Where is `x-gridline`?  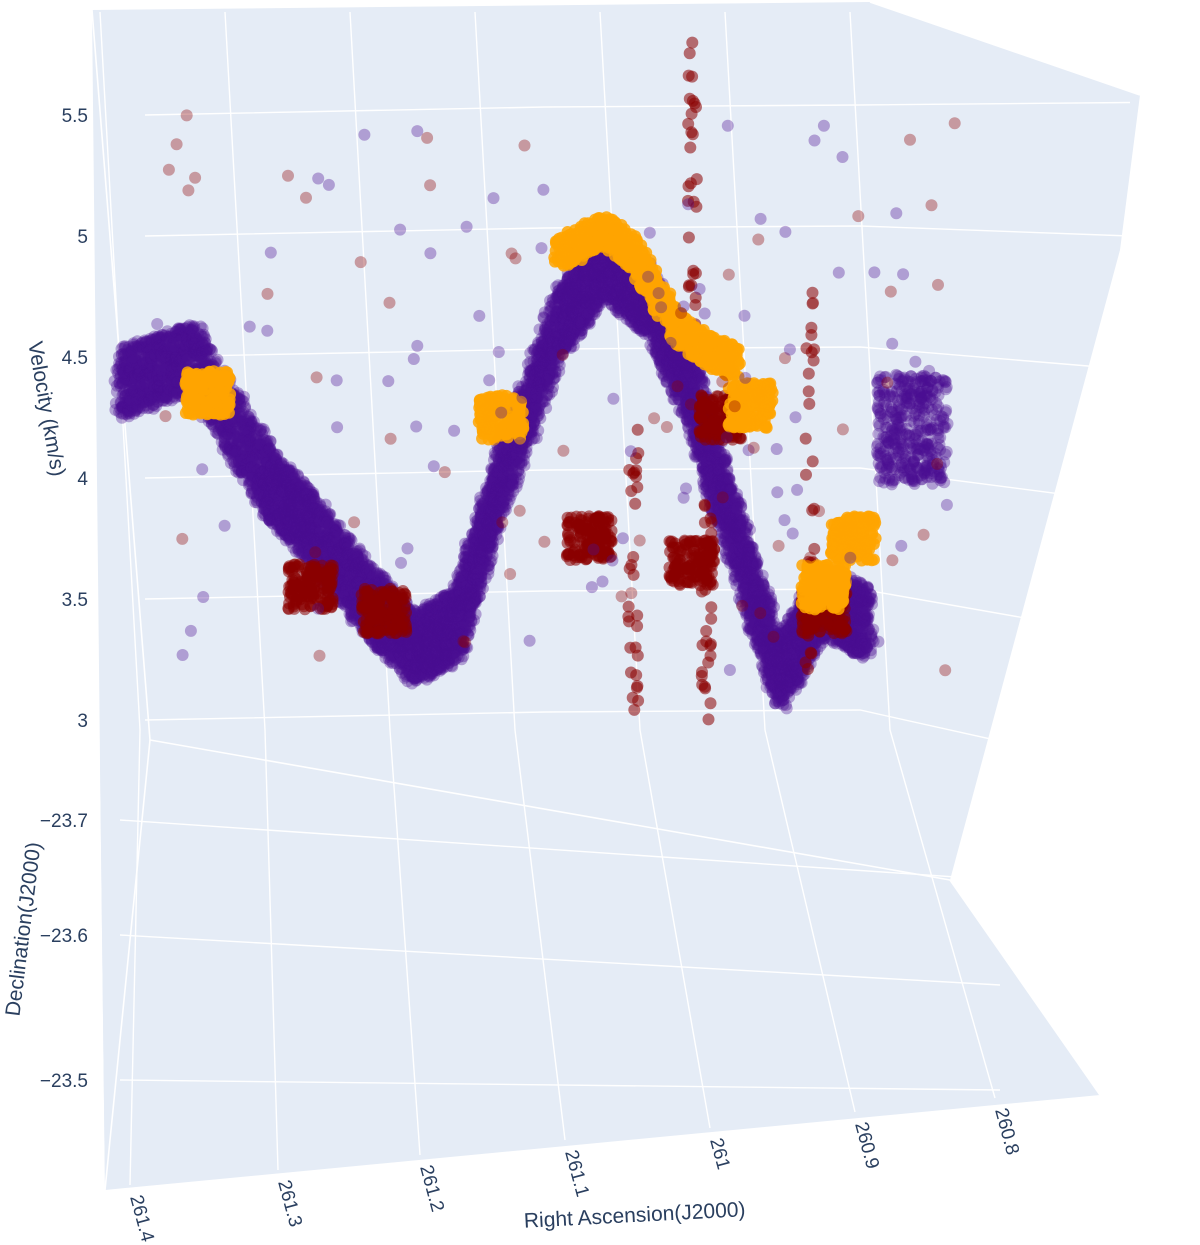 x-gridline is located at coordinates (120, 598).